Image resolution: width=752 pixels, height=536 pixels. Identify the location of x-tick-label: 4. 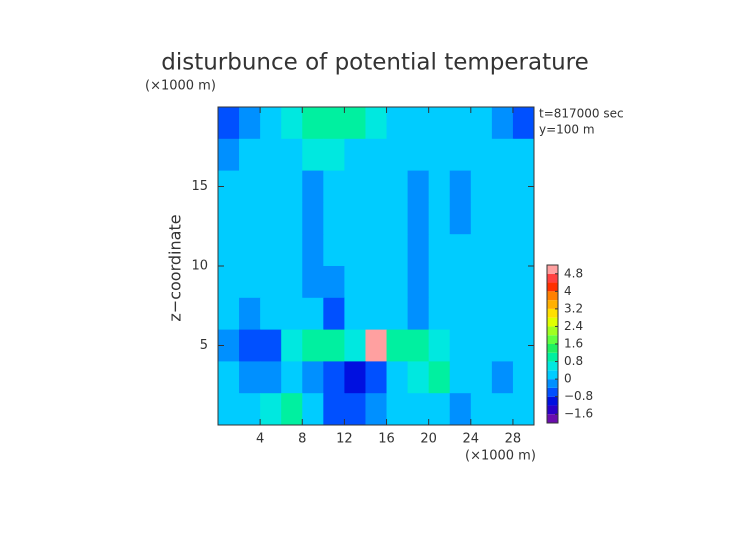
(260, 439).